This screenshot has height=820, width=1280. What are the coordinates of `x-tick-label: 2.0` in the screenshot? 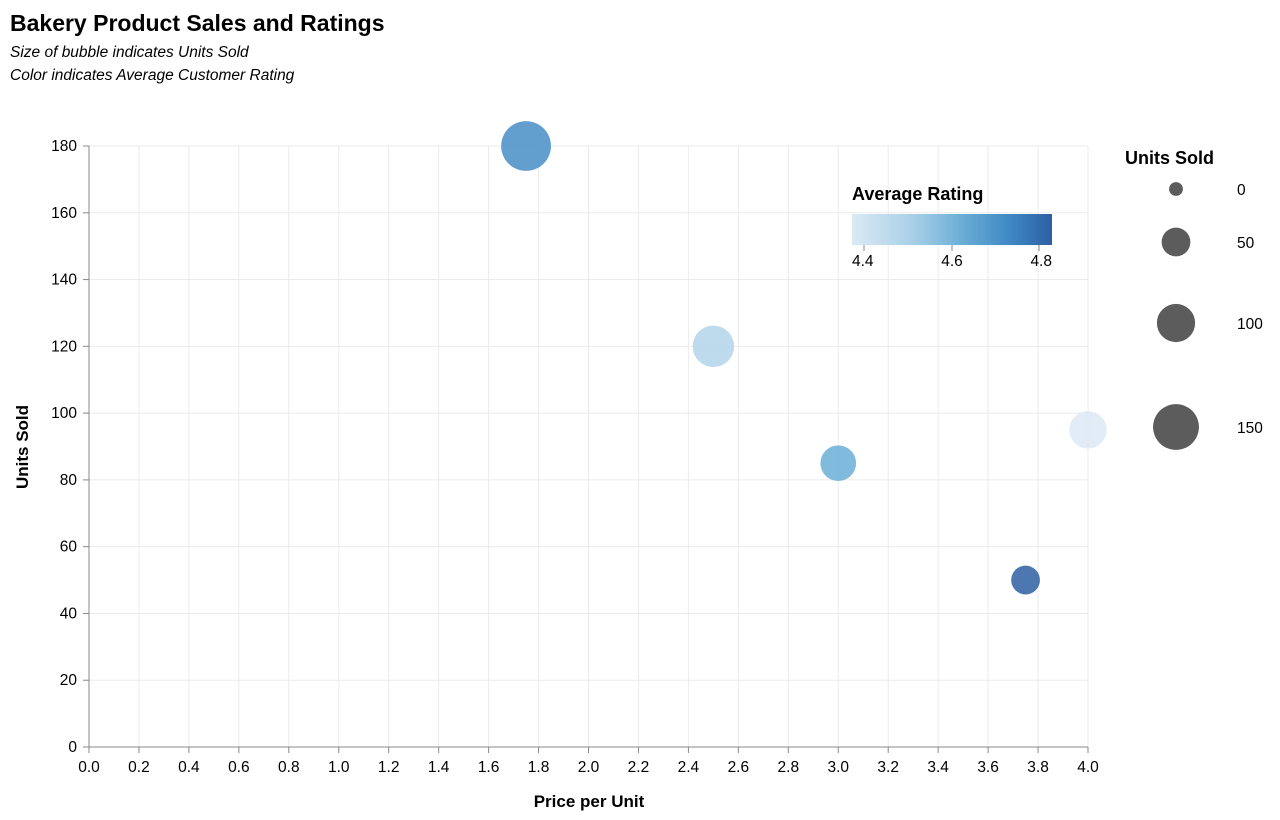 It's located at (589, 767).